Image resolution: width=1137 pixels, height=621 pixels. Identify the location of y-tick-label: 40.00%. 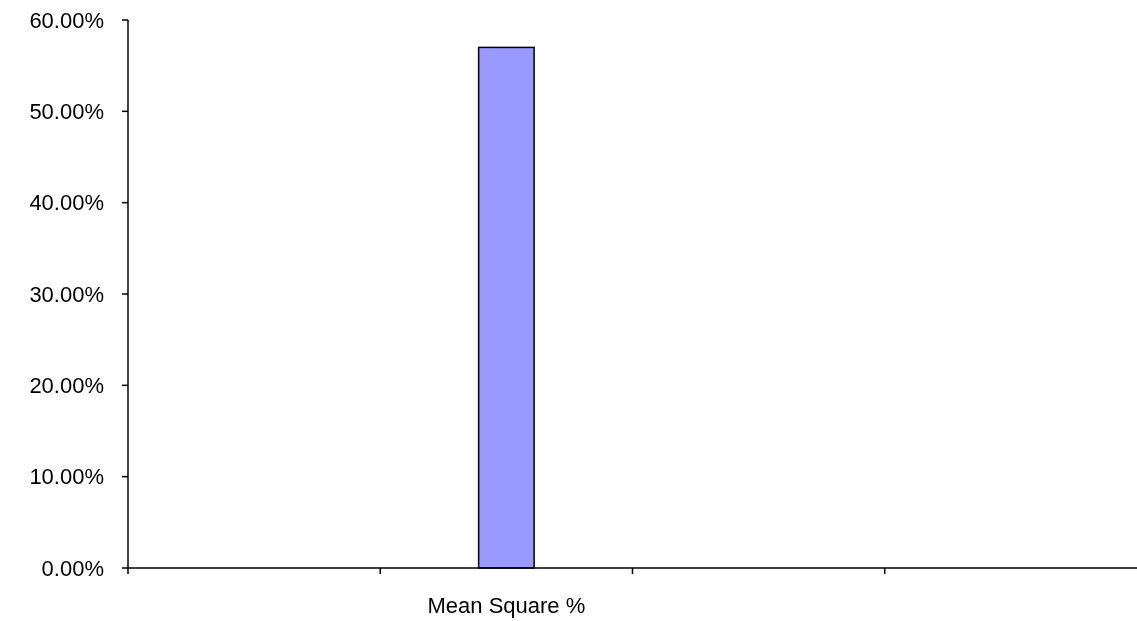
(66, 203).